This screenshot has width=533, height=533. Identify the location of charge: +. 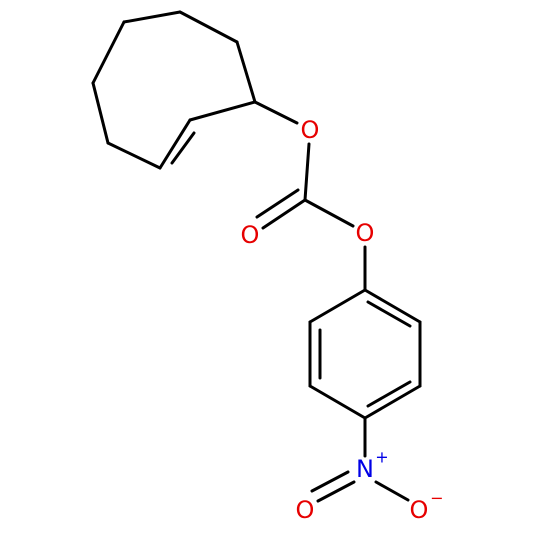
(381, 457).